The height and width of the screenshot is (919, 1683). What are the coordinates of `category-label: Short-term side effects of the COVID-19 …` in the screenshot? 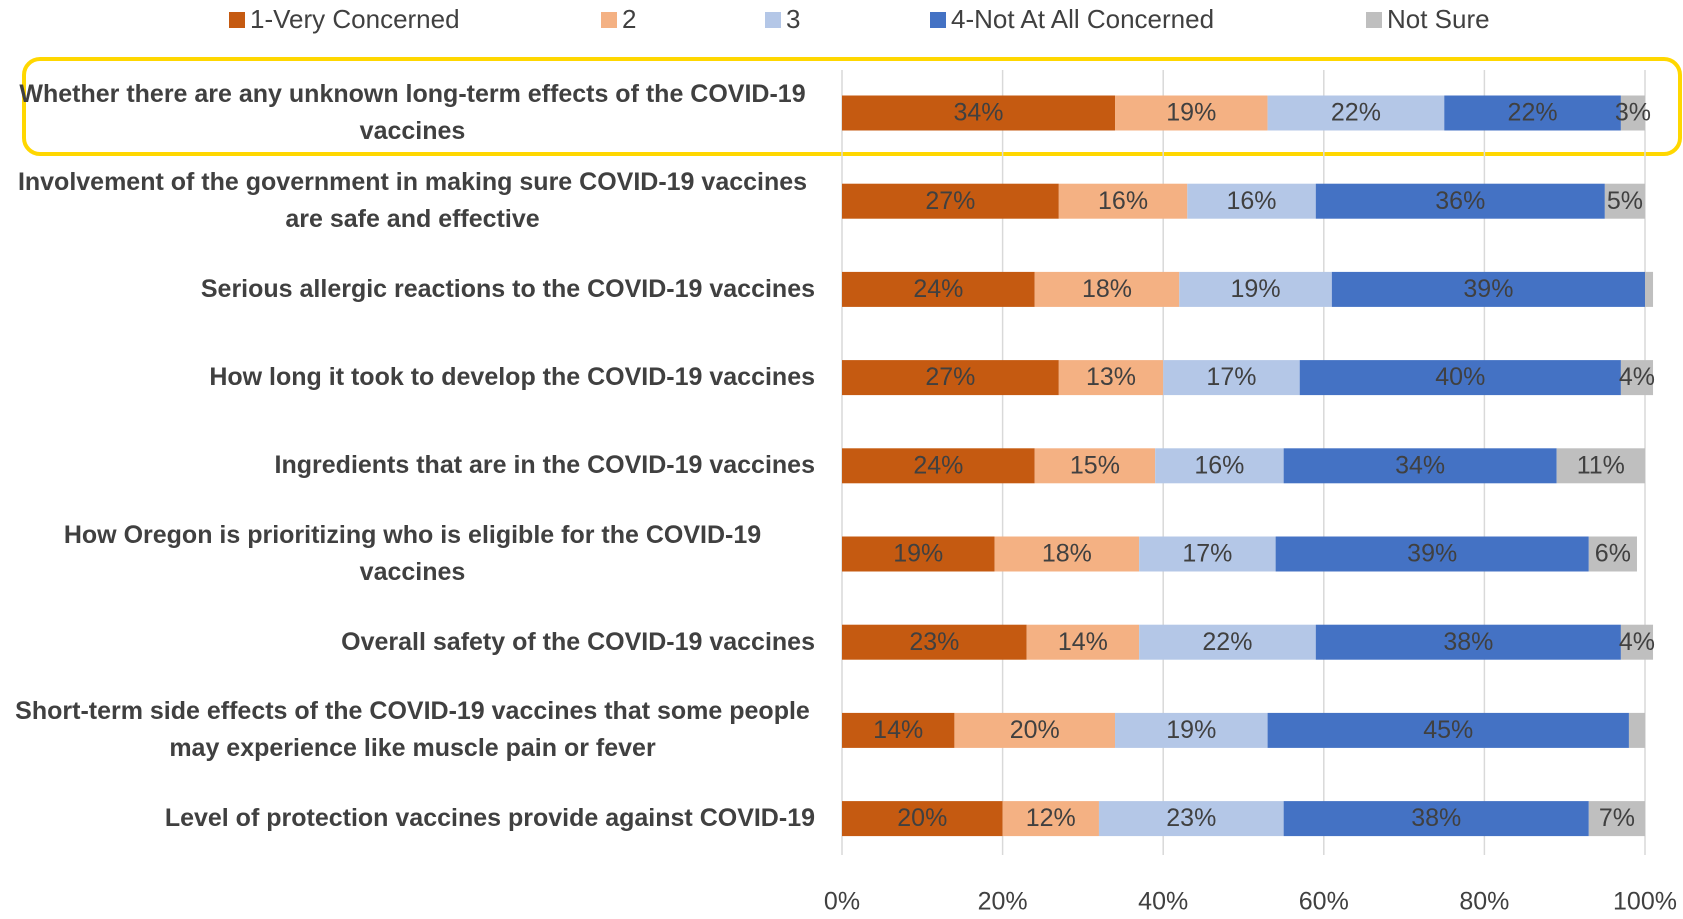 It's located at (412, 730).